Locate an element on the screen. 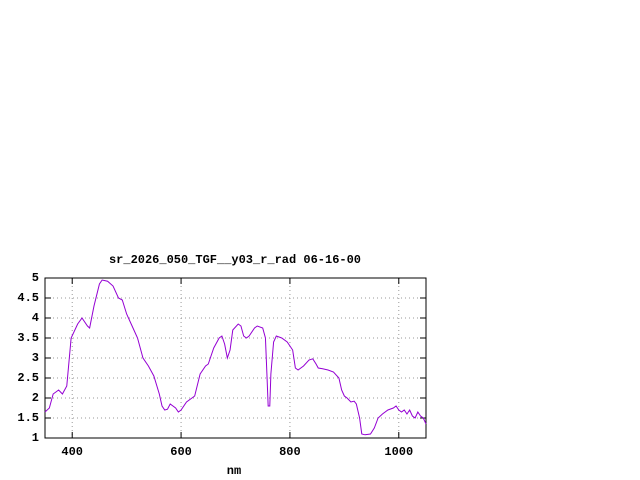 Image resolution: width=640 pixels, height=480 pixels. x-tick-label: 1000 is located at coordinates (398, 452).